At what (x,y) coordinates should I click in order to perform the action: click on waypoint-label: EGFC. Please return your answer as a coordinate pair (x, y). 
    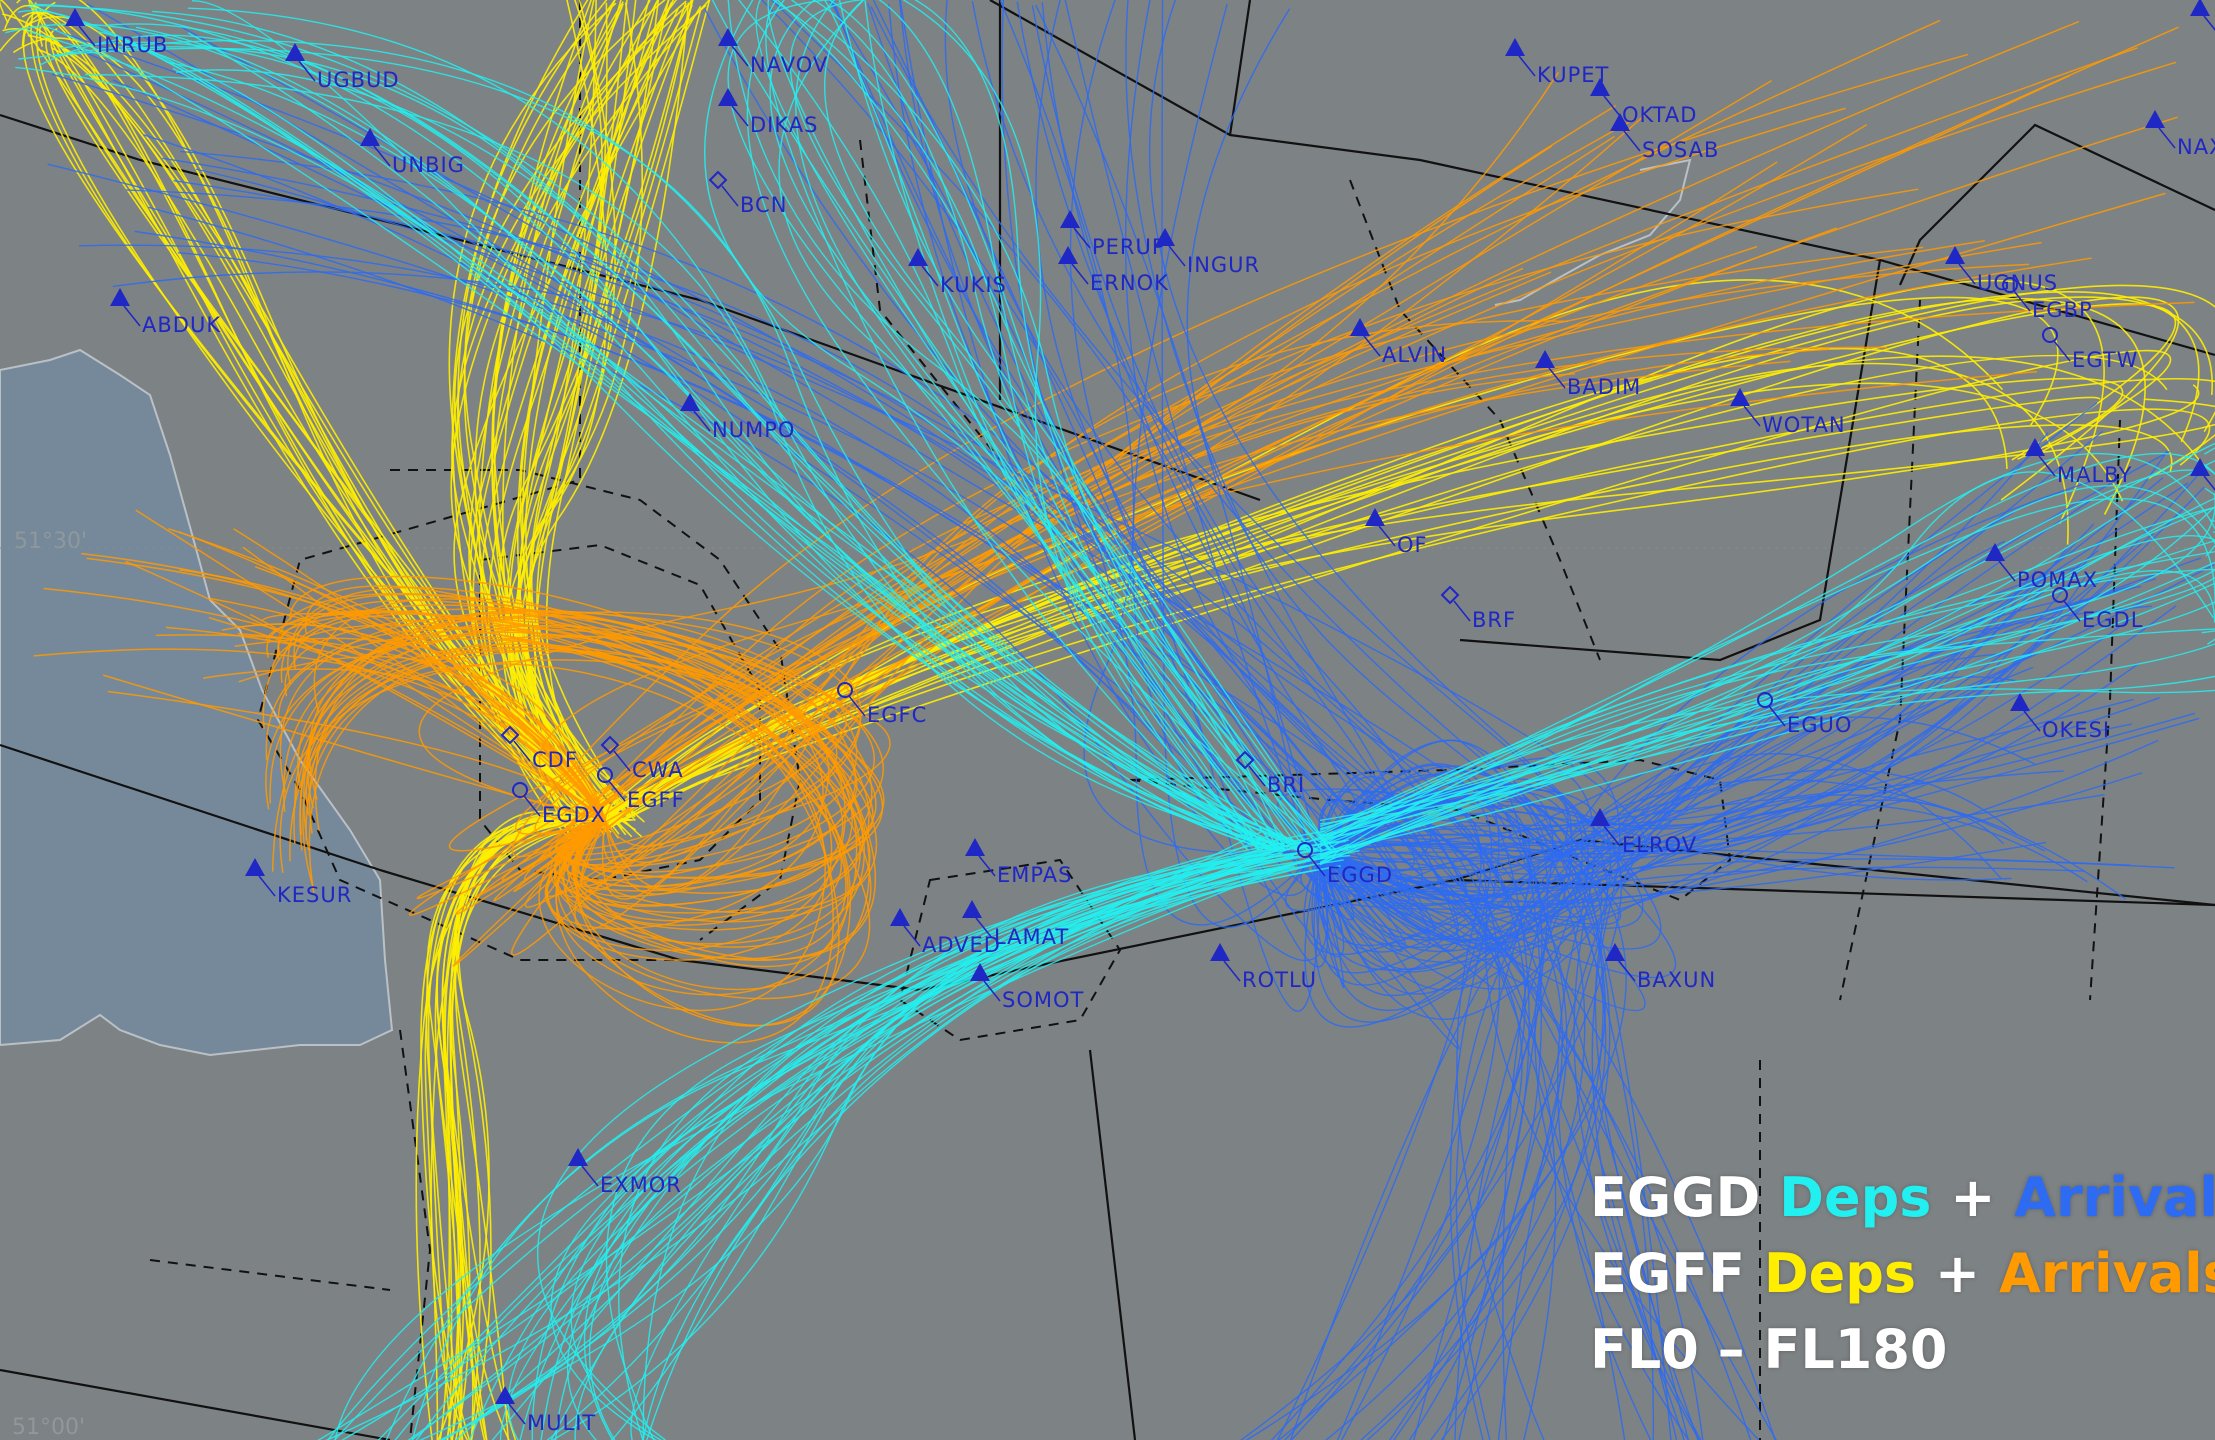
    Looking at the image, I should click on (897, 715).